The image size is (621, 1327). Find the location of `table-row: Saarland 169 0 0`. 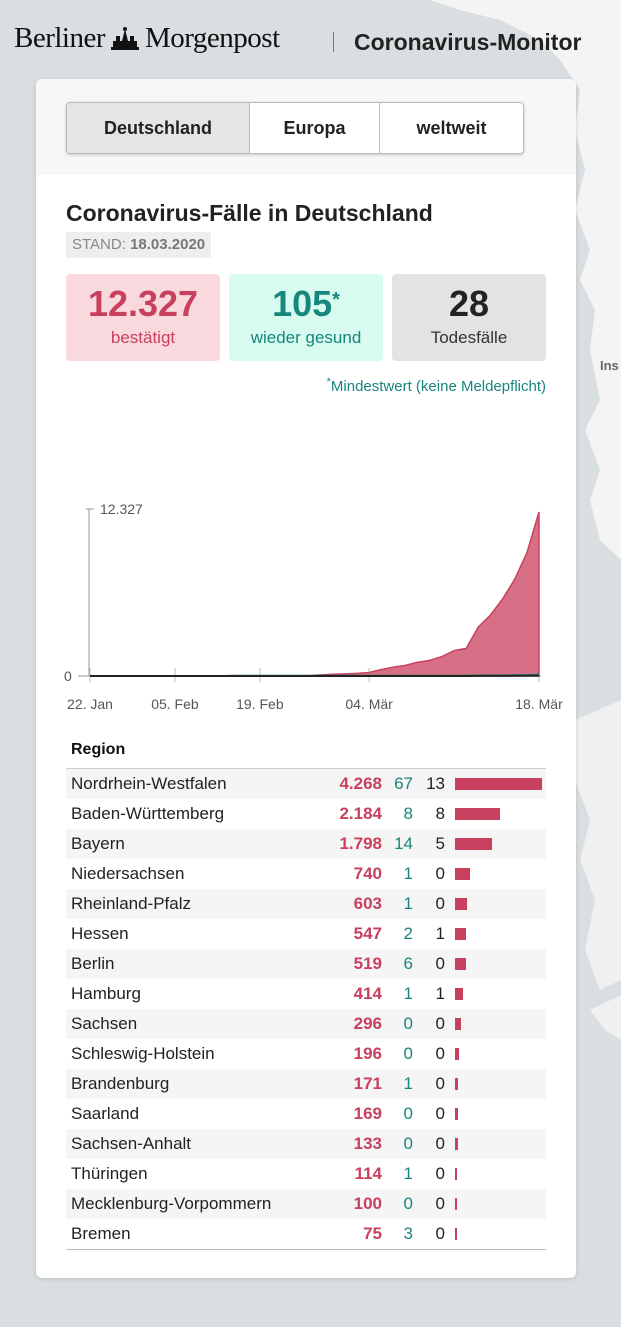

table-row: Saarland 169 0 0 is located at coordinates (306, 1114).